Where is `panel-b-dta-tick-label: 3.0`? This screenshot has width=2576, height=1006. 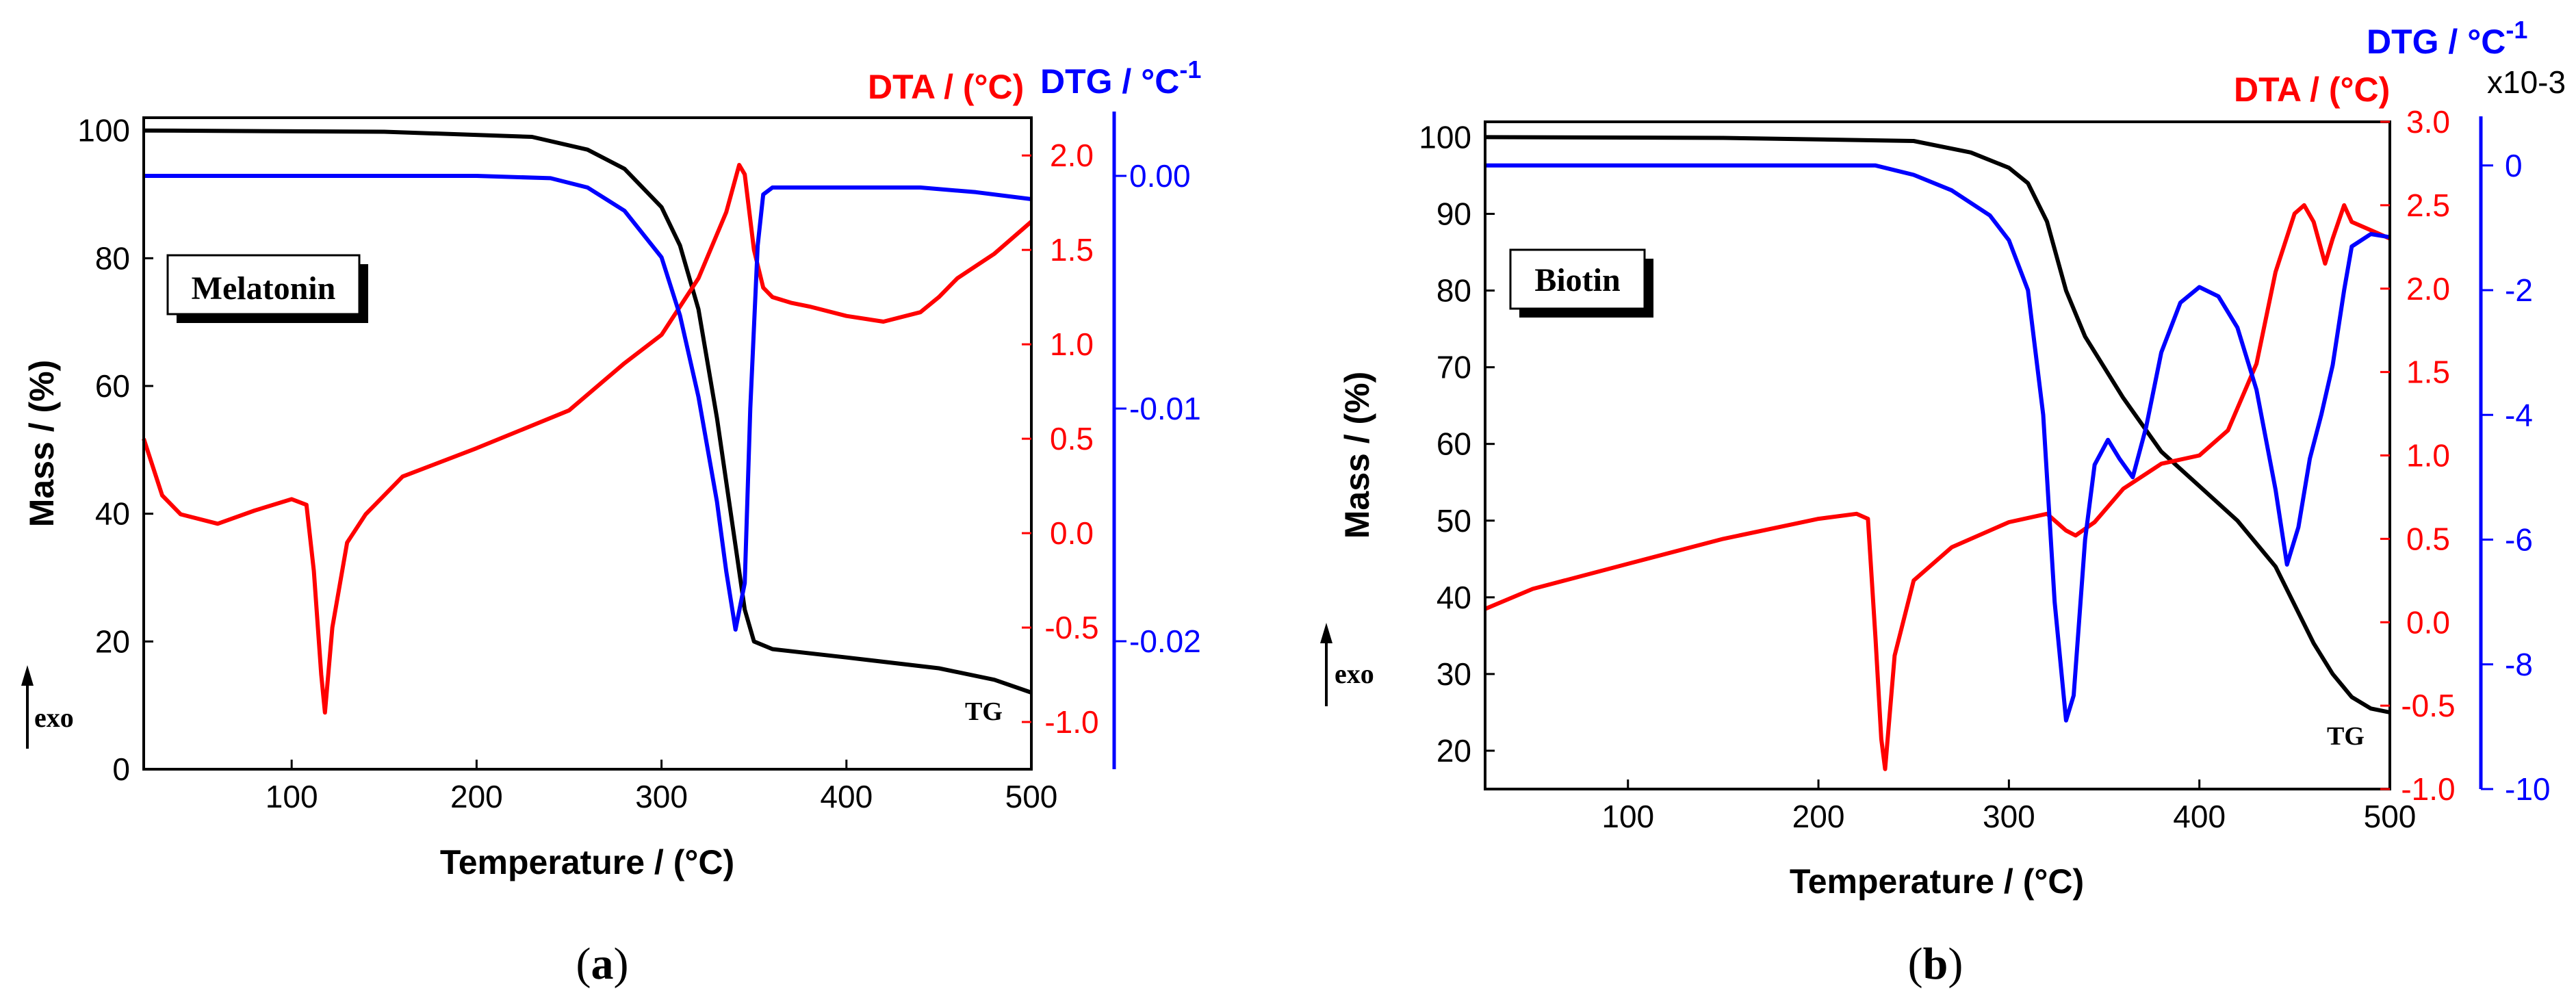 panel-b-dta-tick-label: 3.0 is located at coordinates (2428, 122).